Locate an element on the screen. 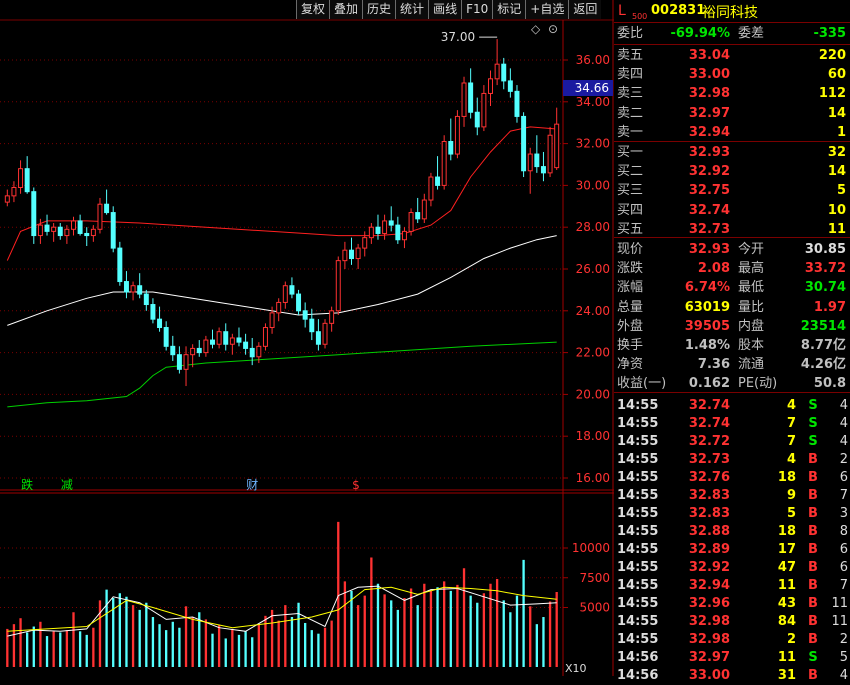 This screenshot has width=850, height=685. bid-level-volume: 32 is located at coordinates (836, 152).